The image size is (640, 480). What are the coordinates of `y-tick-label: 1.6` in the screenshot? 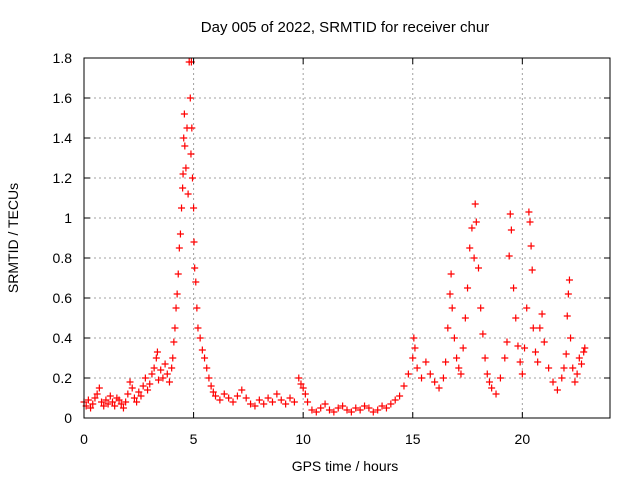 It's located at (63, 98).